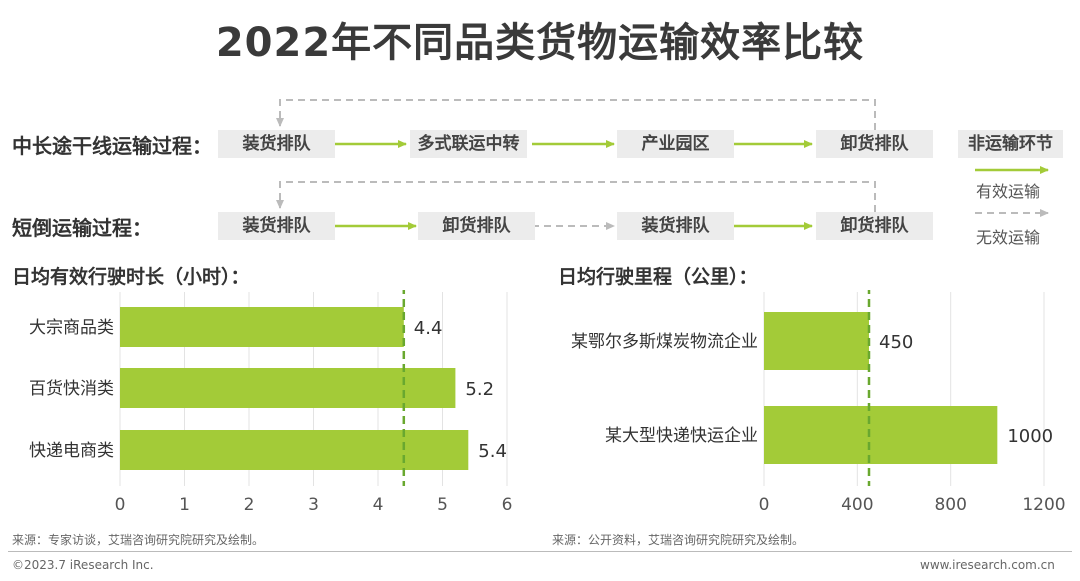 This screenshot has width=1080, height=581. Describe the element at coordinates (131, 277) in the screenshot. I see `left-chart-title: 日均有效行驶时长（小时）：` at that location.